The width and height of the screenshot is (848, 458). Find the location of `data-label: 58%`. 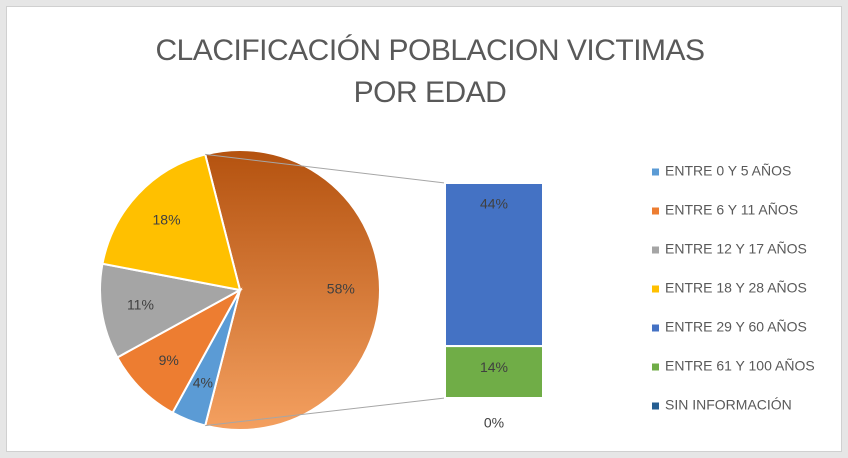

data-label: 58% is located at coordinates (341, 289).